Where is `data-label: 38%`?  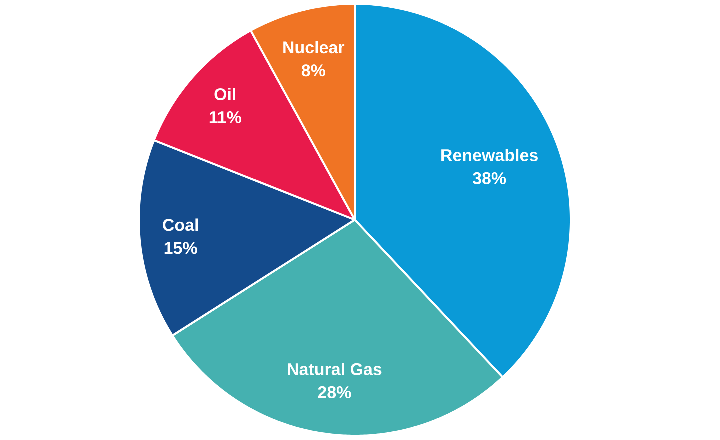 data-label: 38% is located at coordinates (489, 178).